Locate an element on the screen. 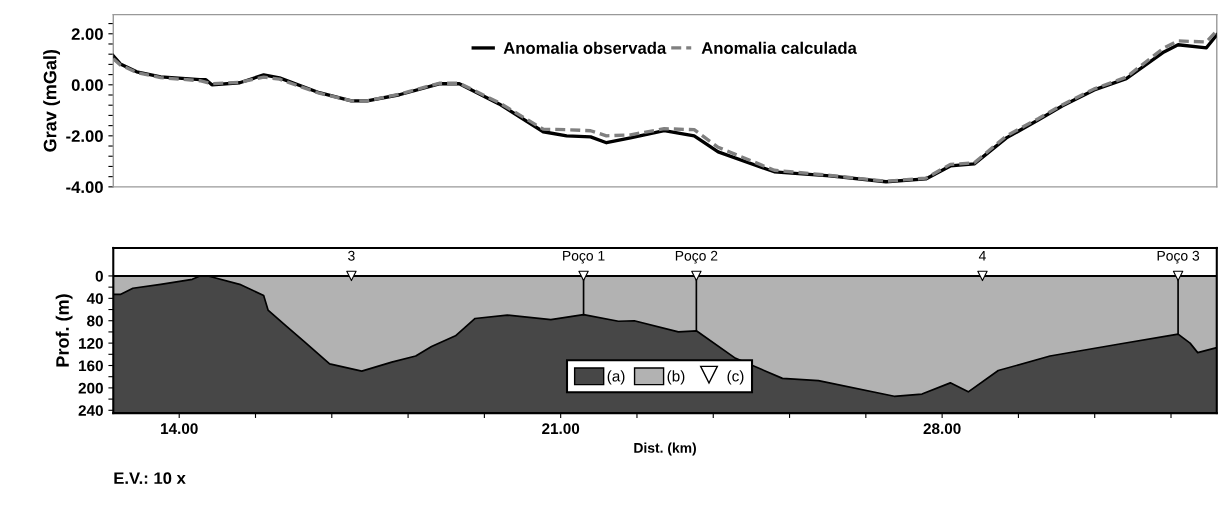 The height and width of the screenshot is (505, 1218). y-tick-label: 160 is located at coordinates (91, 366).